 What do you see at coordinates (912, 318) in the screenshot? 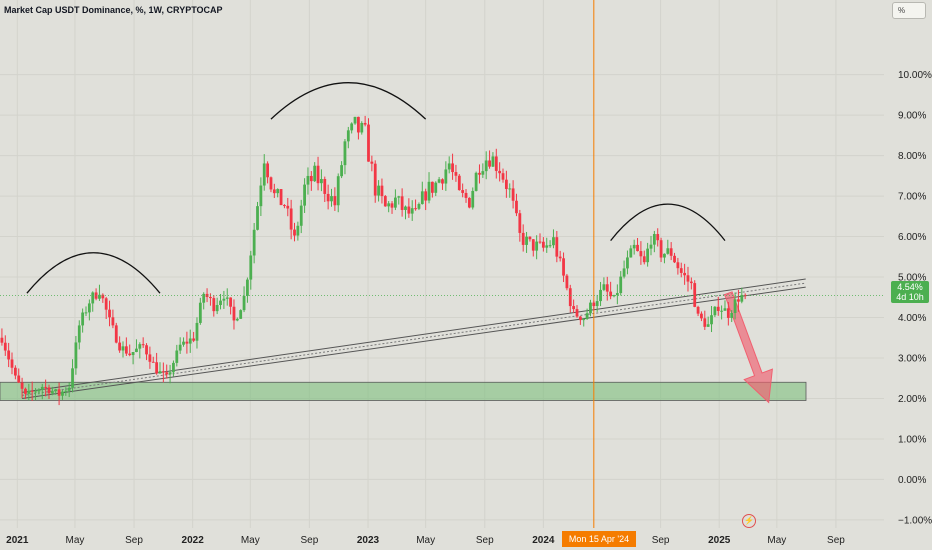
I see `y-tick-label: 4.00%` at bounding box center [912, 318].